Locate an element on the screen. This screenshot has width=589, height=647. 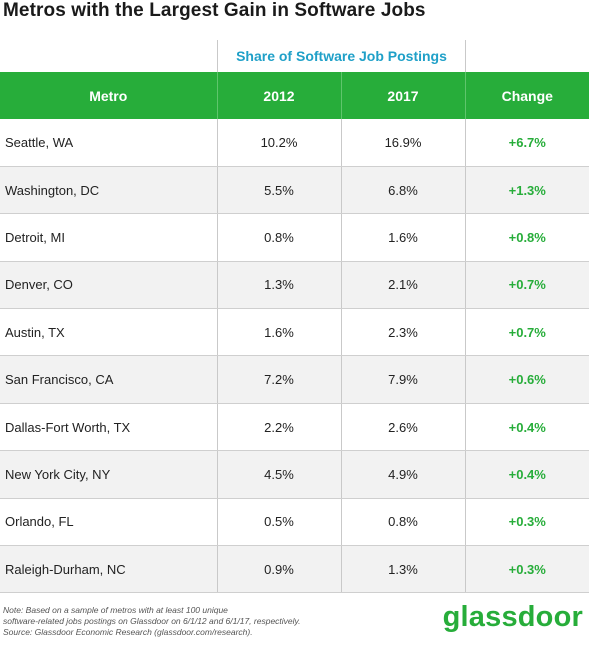
metro-cell: New York City, NY is located at coordinates (109, 474).